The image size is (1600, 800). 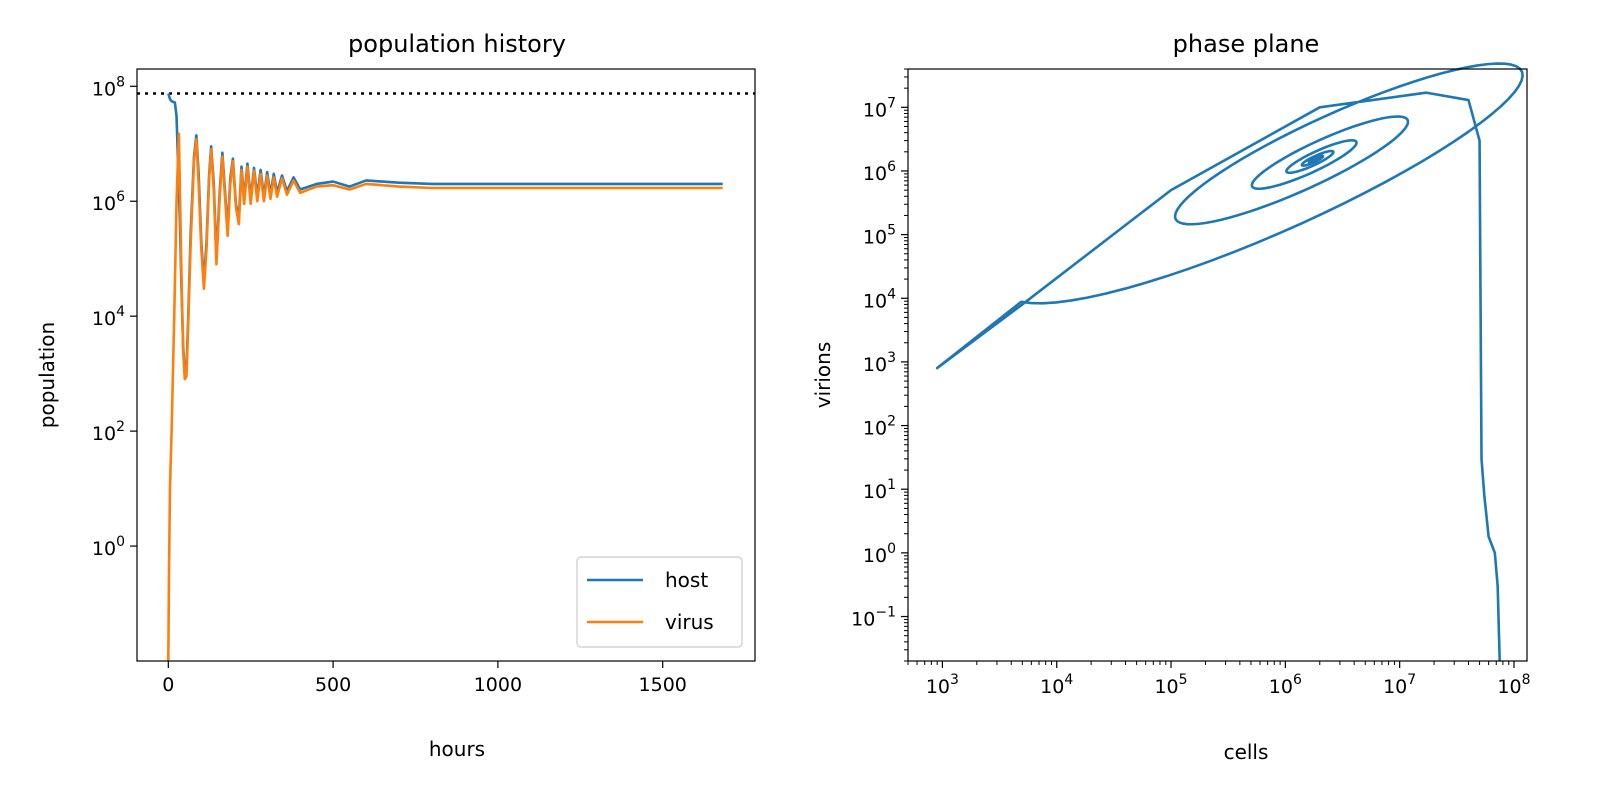 What do you see at coordinates (879, 236) in the screenshot?
I see `y-tick-label: 10⁵` at bounding box center [879, 236].